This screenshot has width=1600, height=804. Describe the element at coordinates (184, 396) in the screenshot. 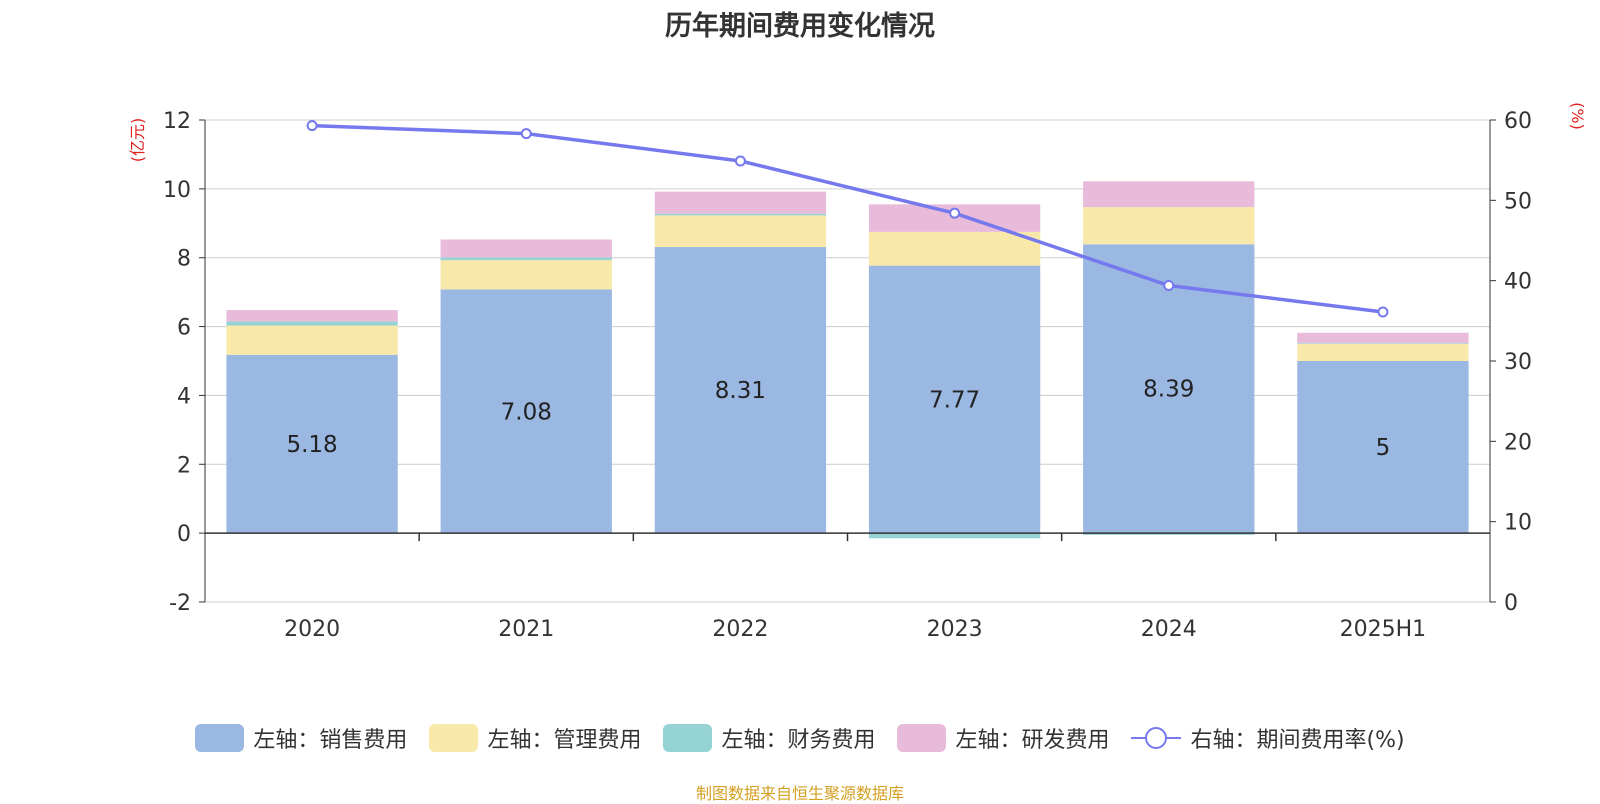

I see `left-tick-label: 4` at that location.